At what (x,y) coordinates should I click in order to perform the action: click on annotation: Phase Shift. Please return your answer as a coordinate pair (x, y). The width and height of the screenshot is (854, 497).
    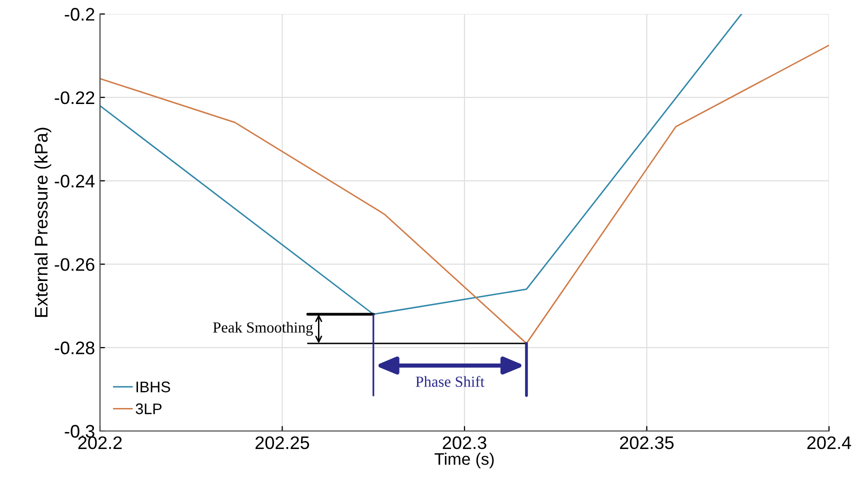
    Looking at the image, I should click on (450, 381).